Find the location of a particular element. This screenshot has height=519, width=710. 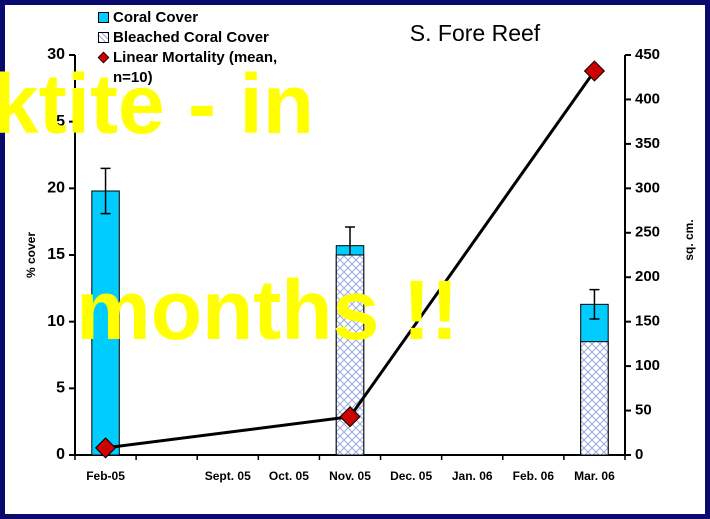

overlay-text: ktite - in is located at coordinates (157, 104).